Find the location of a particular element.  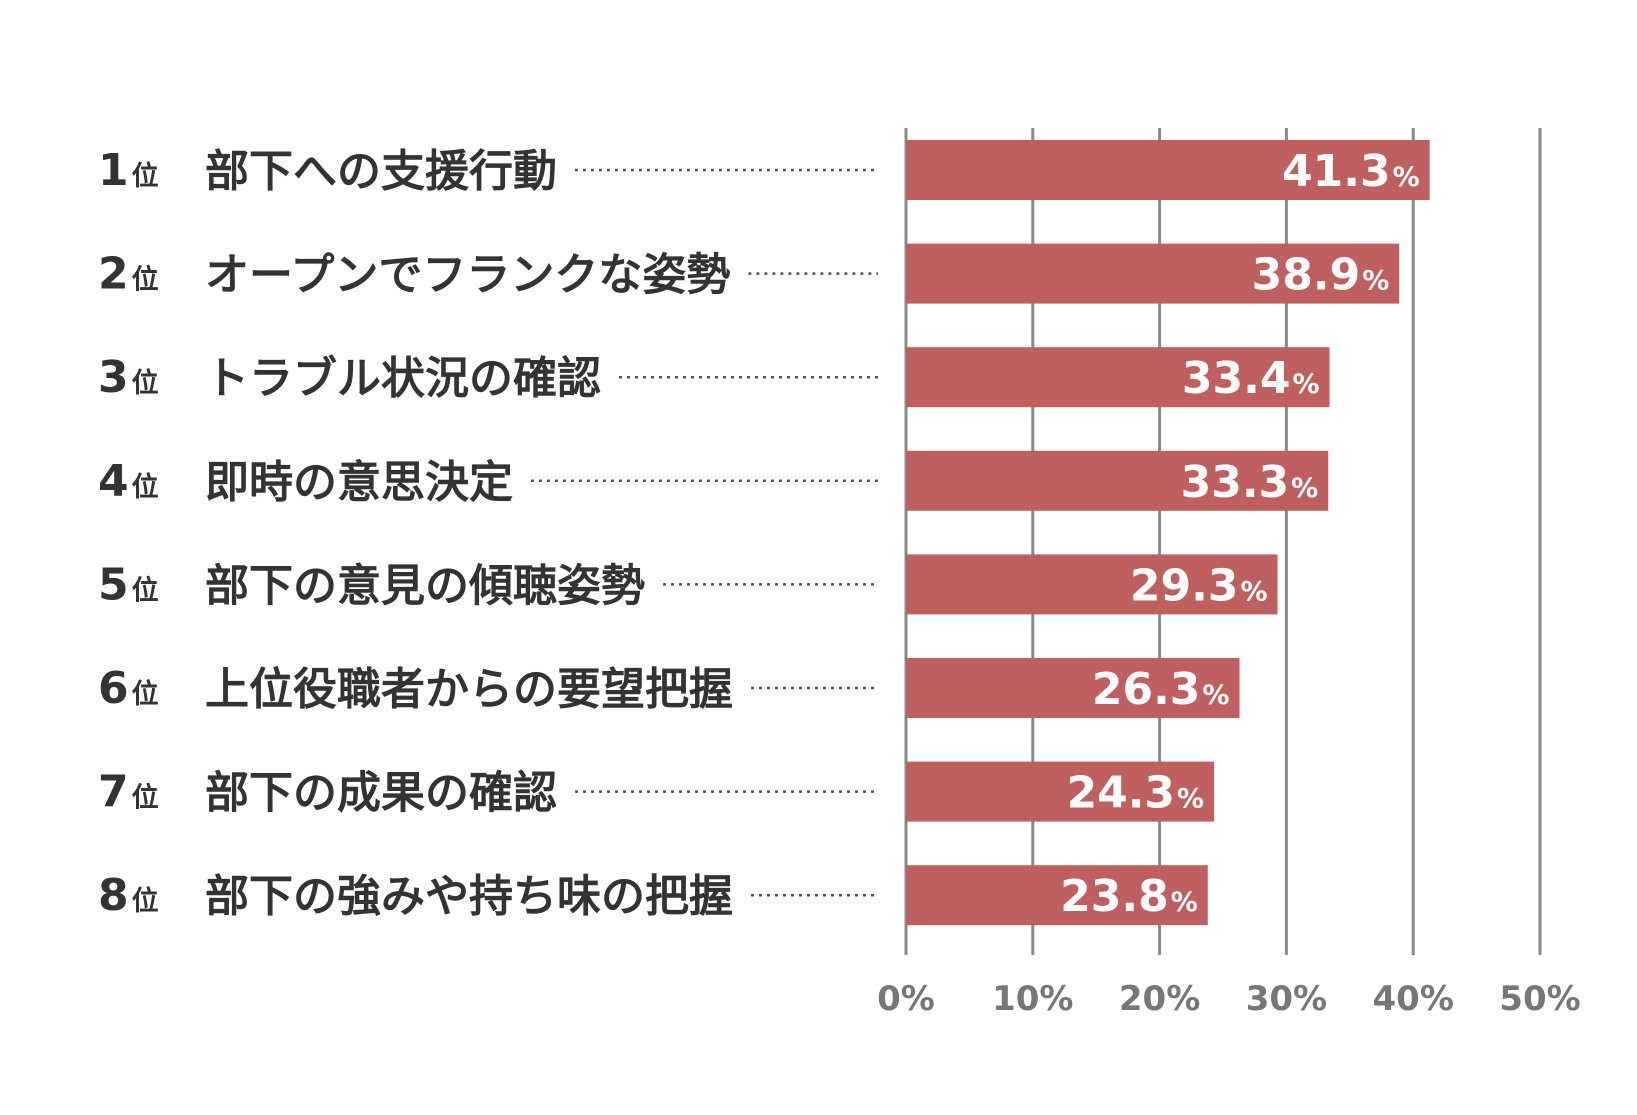

bar-value-label: 33.4% is located at coordinates (1251, 378).